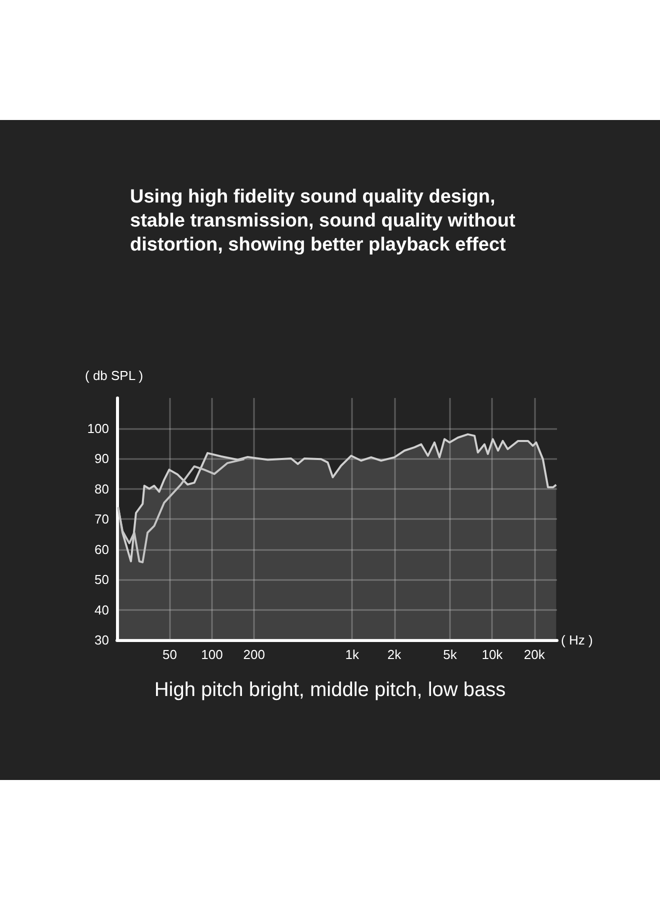 This screenshot has height=900, width=660. I want to click on text: High pitch bright, middle pitch, low bass, so click(330, 690).